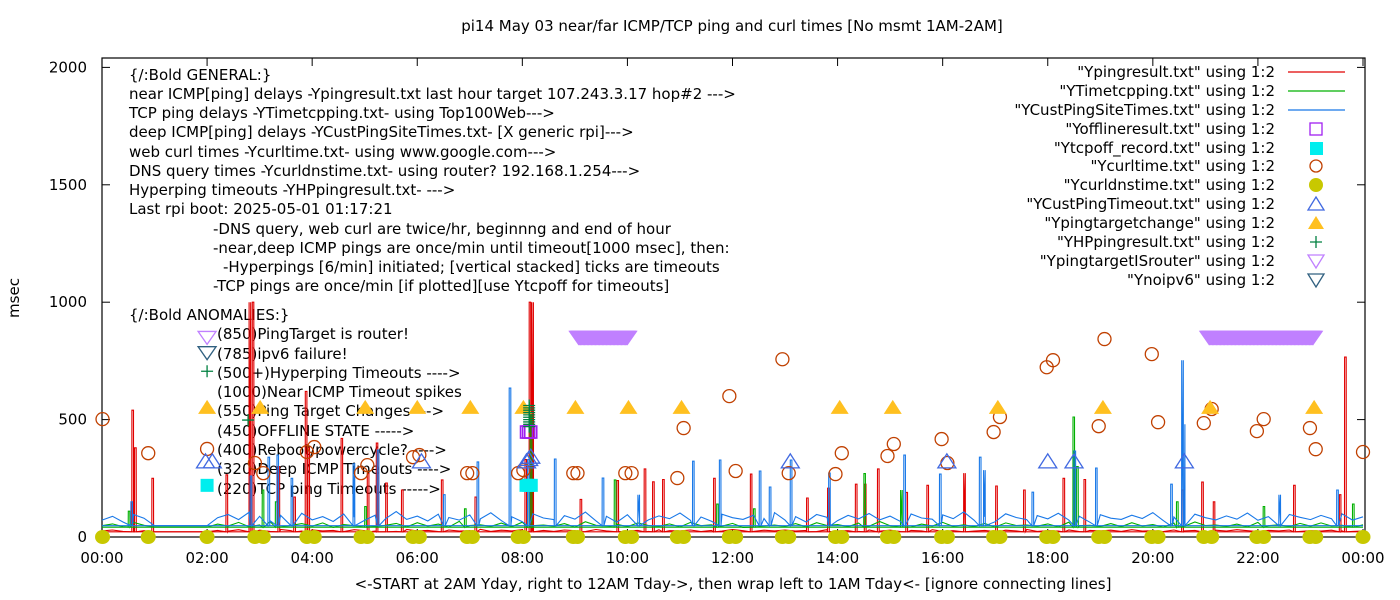 This screenshot has height=600, width=1400. Describe the element at coordinates (1176, 72) in the screenshot. I see `legend-label: "Ypingresult.txt" using 1:2` at that location.